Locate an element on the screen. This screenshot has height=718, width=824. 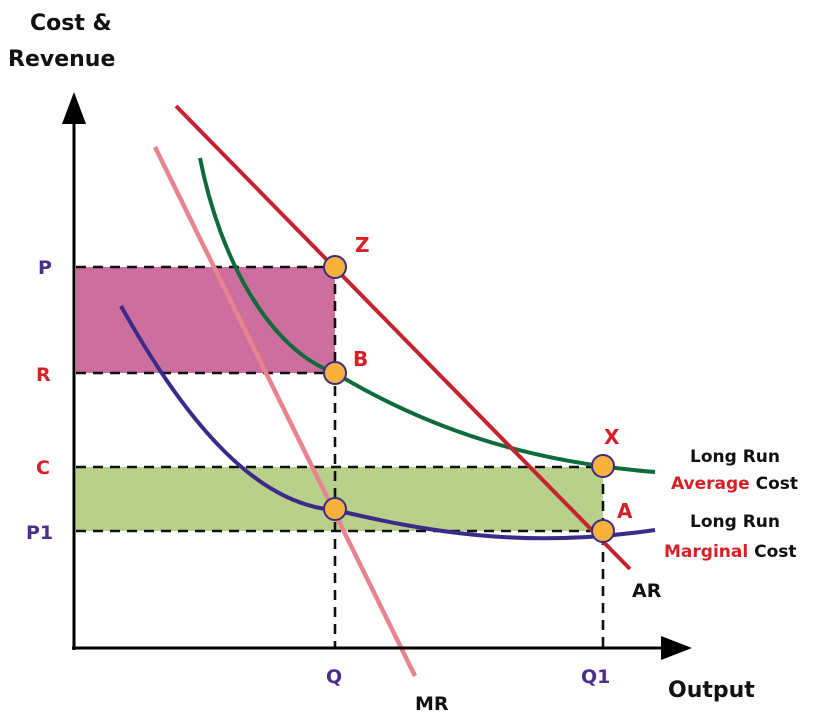
lrac-label-tail: Cost is located at coordinates (774, 484).